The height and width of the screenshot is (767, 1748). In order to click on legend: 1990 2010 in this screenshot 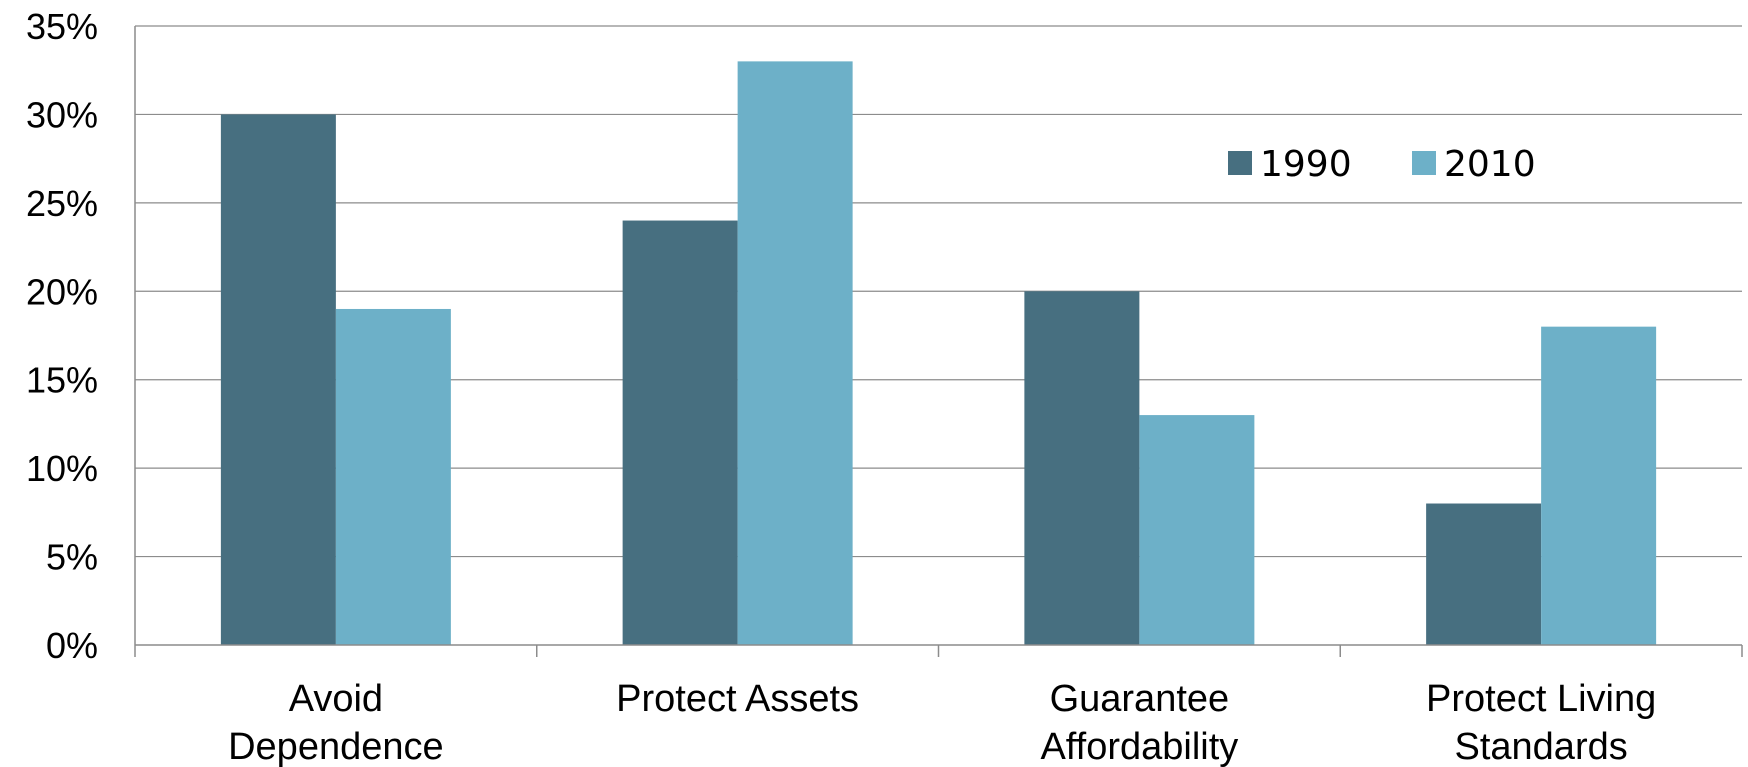, I will do `click(1382, 164)`.